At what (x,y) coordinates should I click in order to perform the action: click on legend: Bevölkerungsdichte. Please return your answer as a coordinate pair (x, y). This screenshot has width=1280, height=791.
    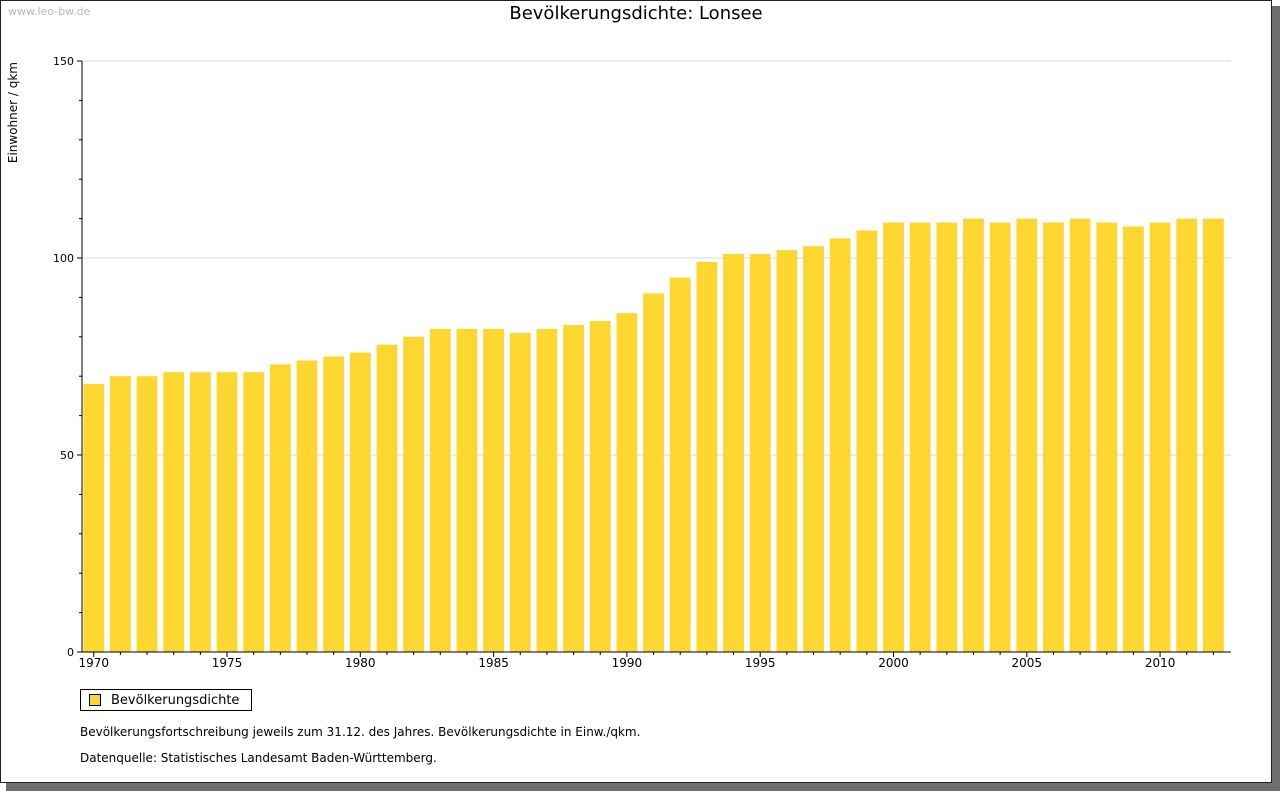
    Looking at the image, I should click on (166, 700).